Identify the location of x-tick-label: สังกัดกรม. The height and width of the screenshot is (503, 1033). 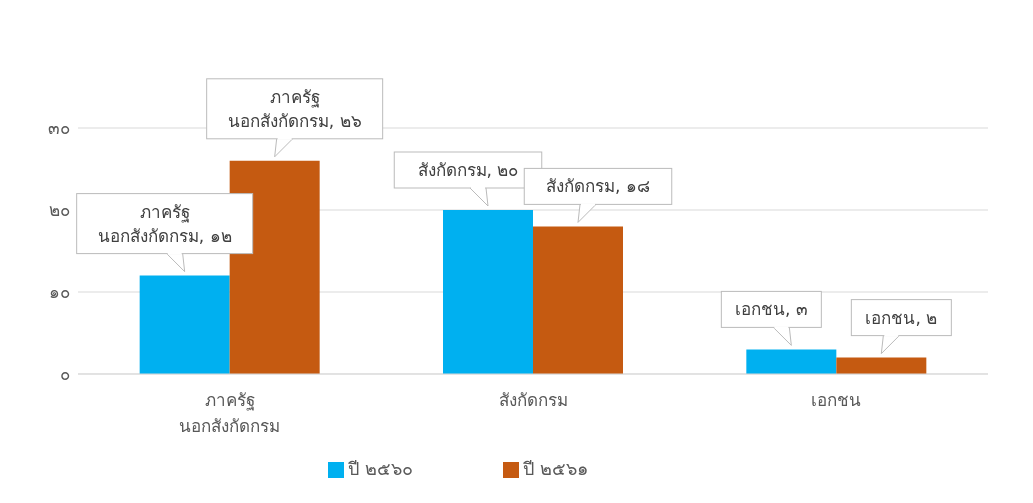
(533, 400).